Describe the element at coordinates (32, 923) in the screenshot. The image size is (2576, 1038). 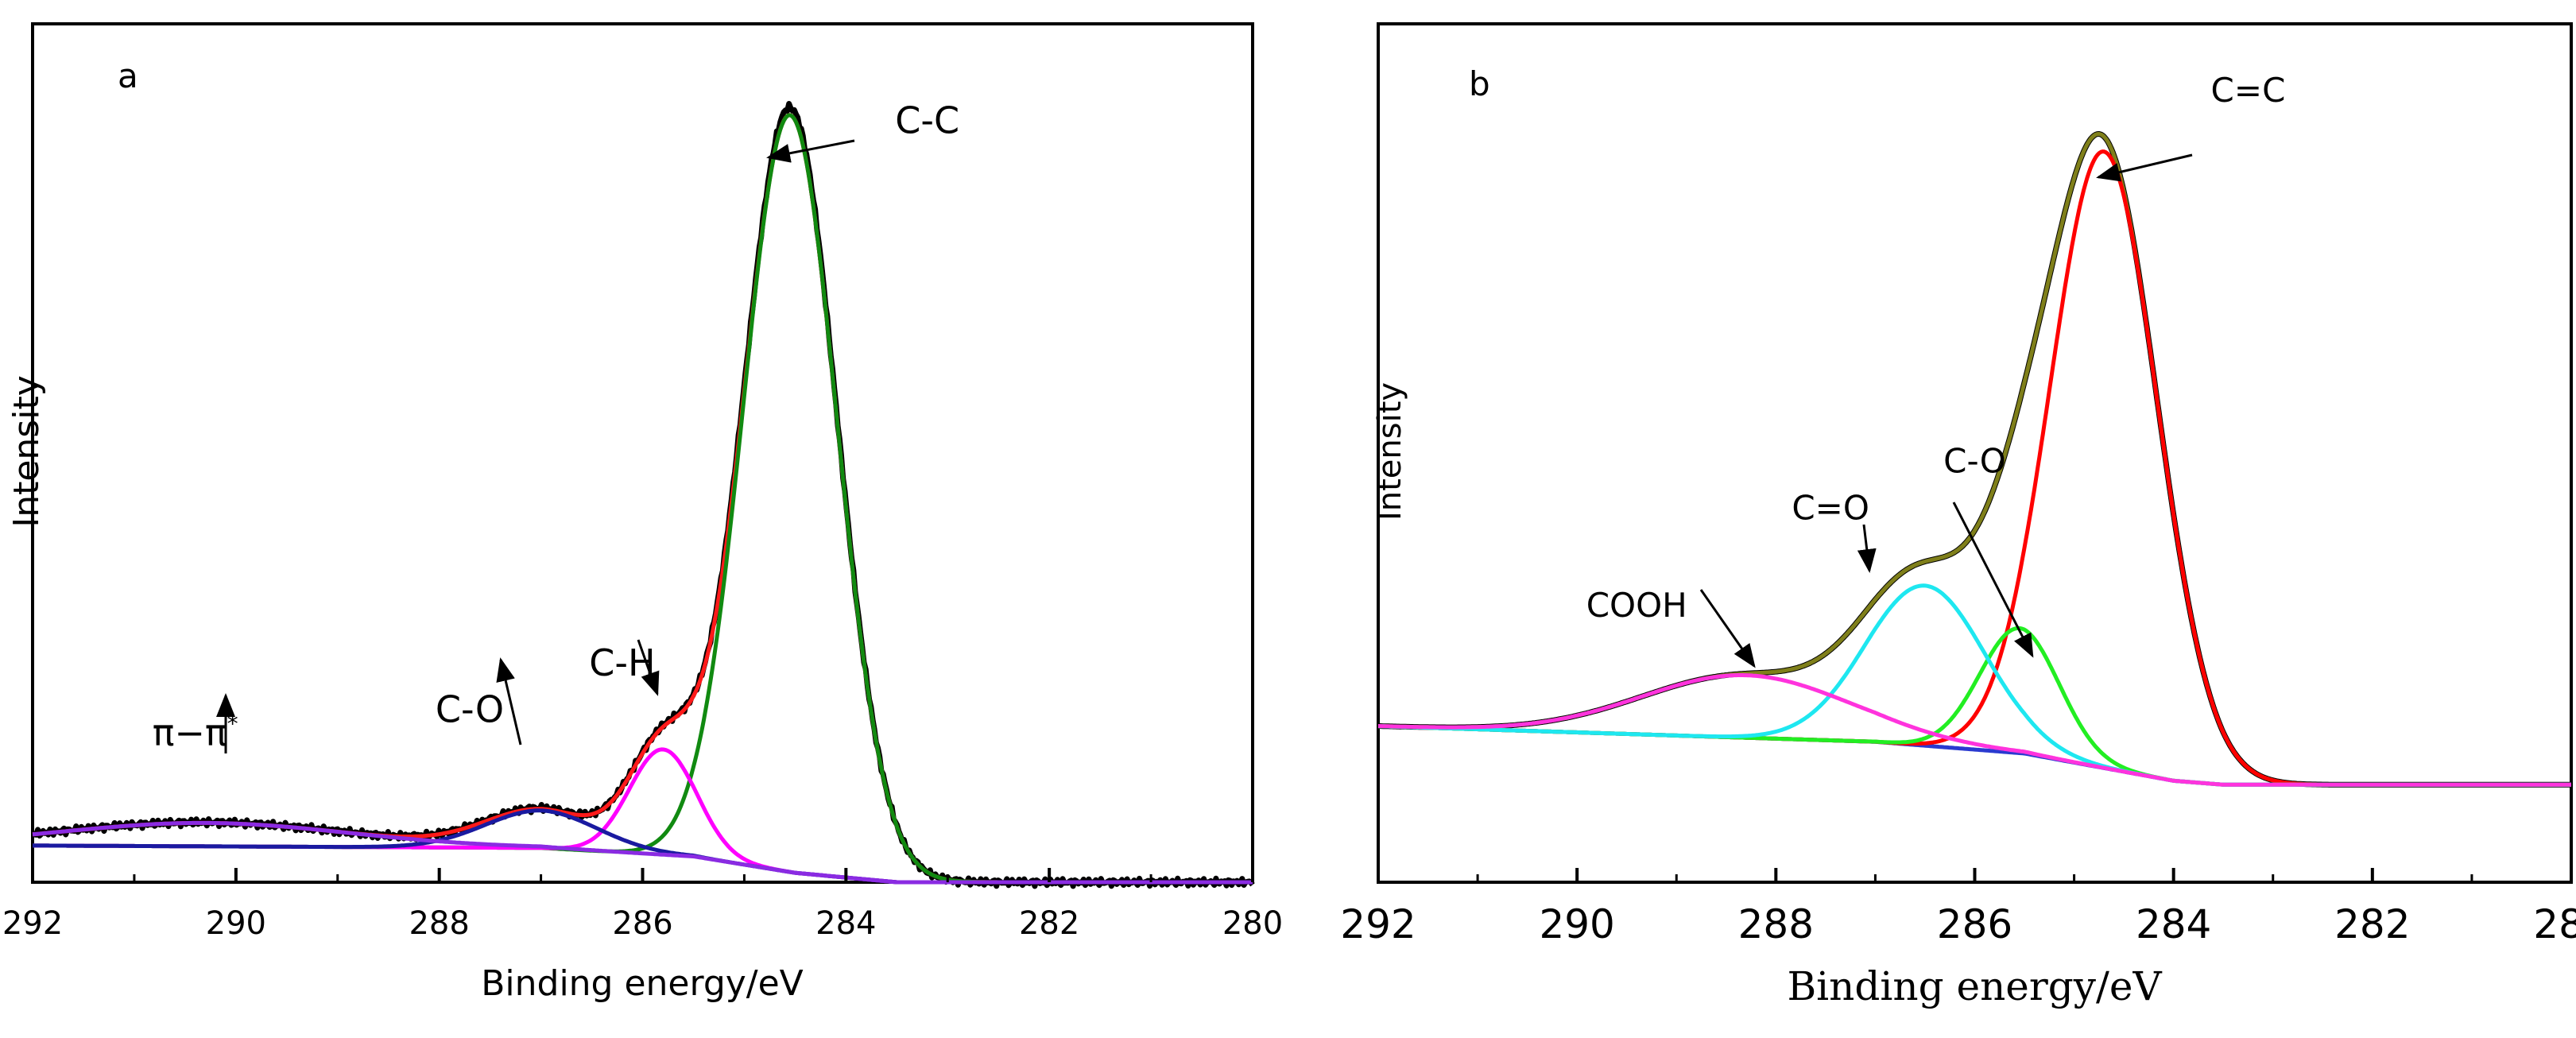
I see `x-tick-label-292-a: 292` at that location.